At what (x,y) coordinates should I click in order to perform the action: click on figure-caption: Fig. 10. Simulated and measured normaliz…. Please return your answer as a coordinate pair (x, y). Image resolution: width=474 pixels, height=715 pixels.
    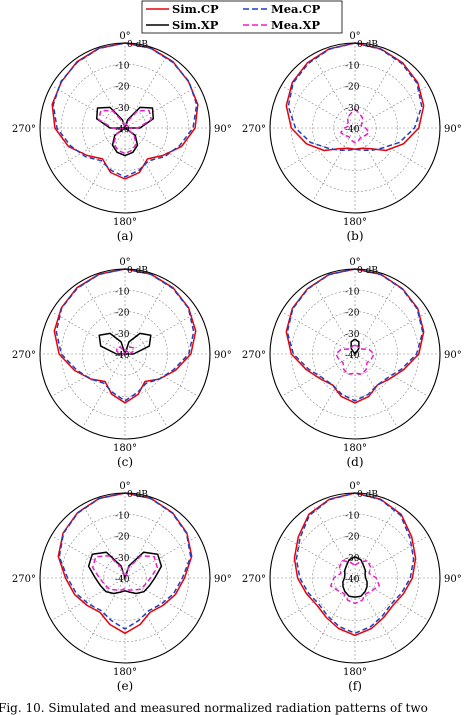
    Looking at the image, I should click on (214, 708).